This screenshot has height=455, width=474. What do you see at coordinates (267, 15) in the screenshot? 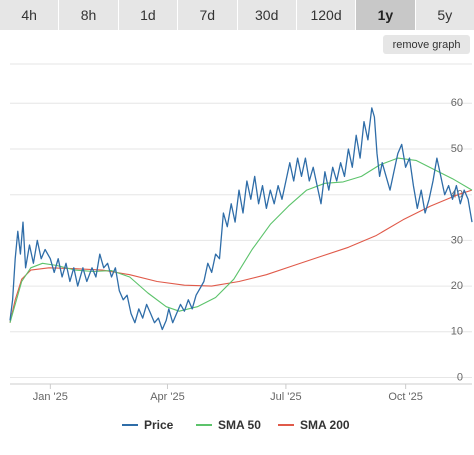
I see `tab-30d: 30d` at bounding box center [267, 15].